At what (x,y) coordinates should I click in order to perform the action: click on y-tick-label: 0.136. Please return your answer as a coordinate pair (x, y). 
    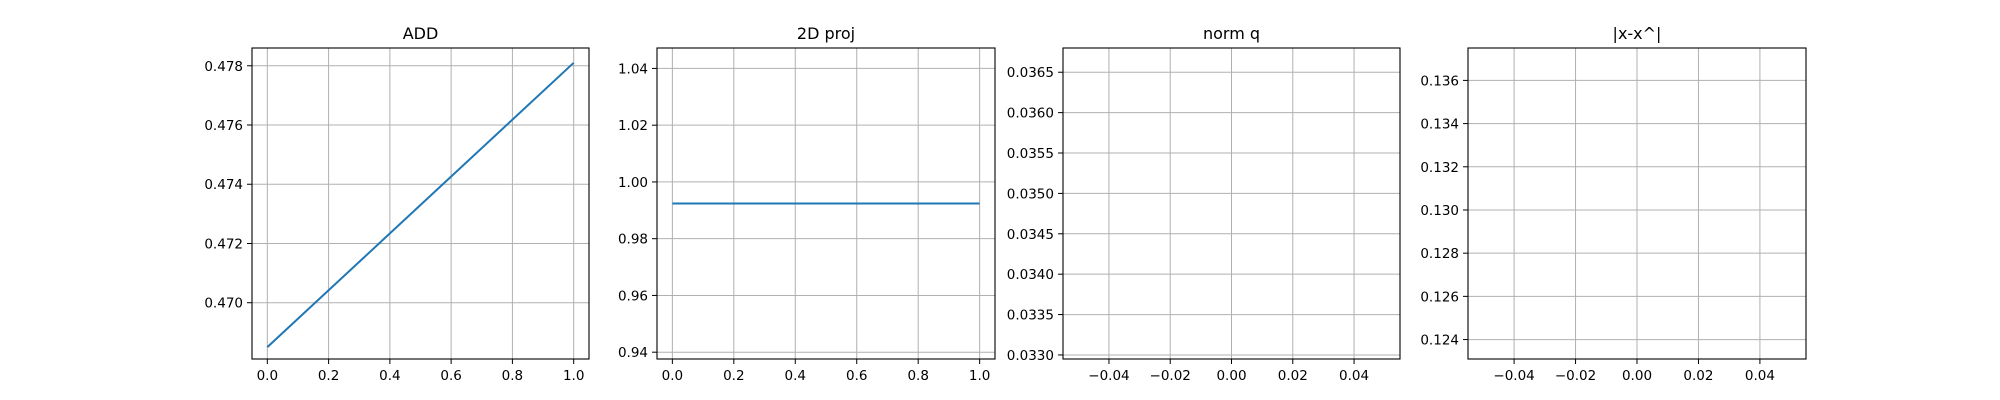
    Looking at the image, I should click on (1439, 81).